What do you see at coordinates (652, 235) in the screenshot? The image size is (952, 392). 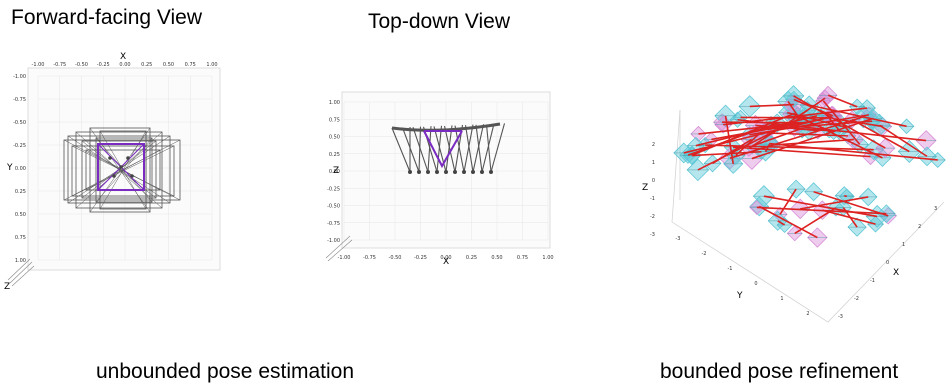 I see `sphere-z-tick-label: -3` at bounding box center [652, 235].